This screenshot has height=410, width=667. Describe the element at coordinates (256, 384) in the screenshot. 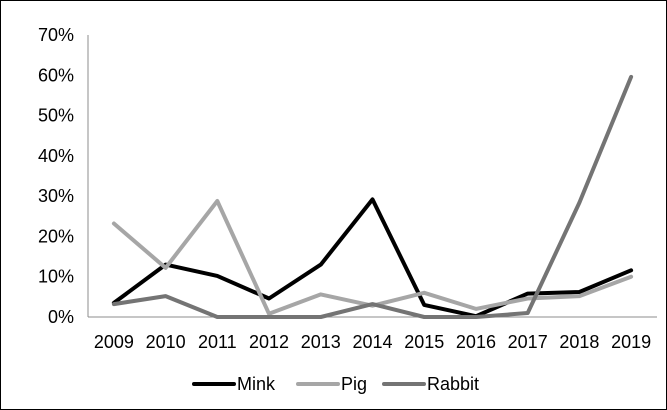

I see `legend-label: Mink` at that location.